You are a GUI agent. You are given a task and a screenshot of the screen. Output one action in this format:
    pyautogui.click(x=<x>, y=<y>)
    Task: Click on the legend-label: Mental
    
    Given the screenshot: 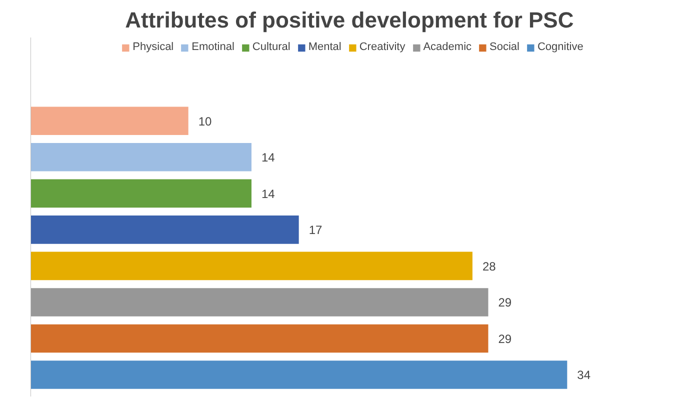 What is the action you would take?
    pyautogui.click(x=325, y=47)
    